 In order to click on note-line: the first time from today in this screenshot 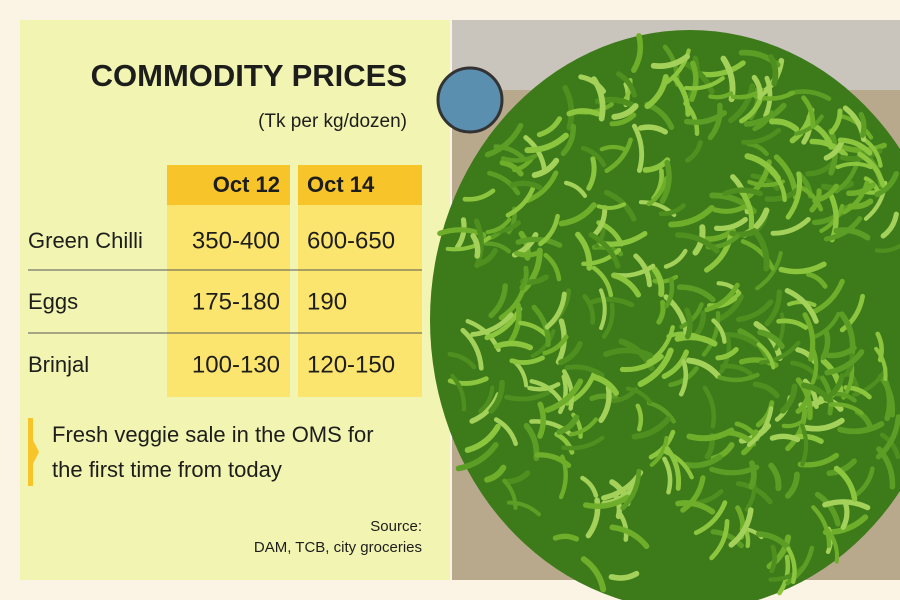, I will do `click(167, 469)`.